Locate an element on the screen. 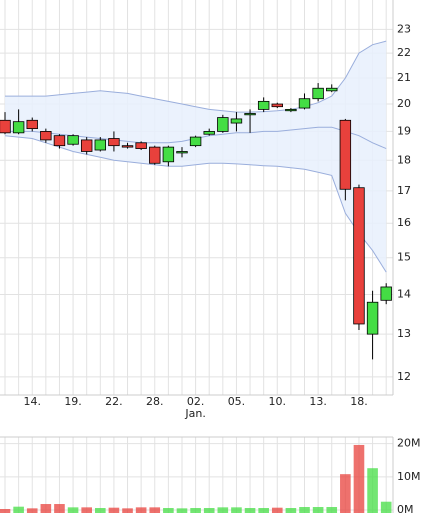 Image resolution: width=438 pixels, height=513 pixels. y-tick-label: 13 is located at coordinates (404, 333).